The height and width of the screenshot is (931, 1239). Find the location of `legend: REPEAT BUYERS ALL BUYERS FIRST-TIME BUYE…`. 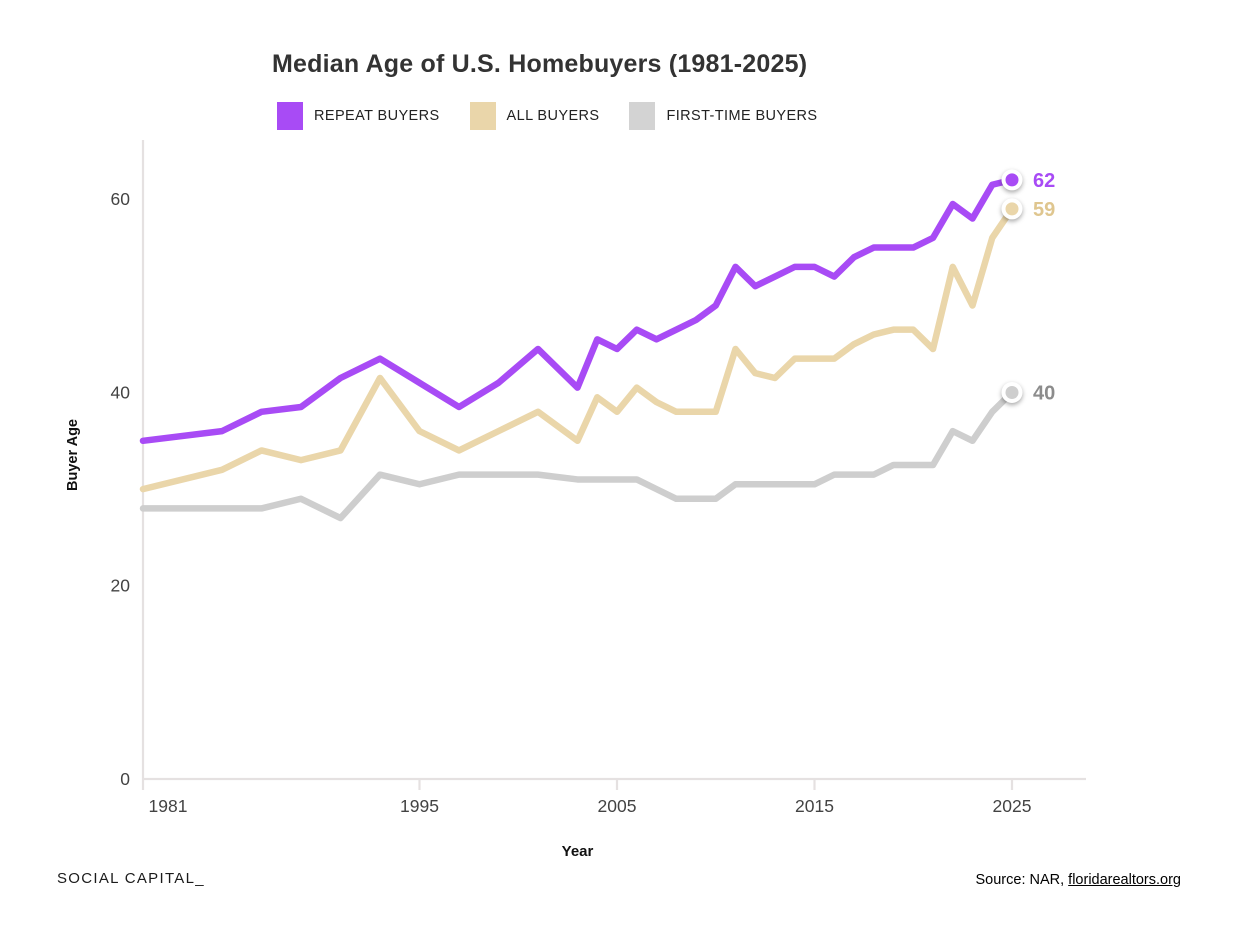

legend: REPEAT BUYERS ALL BUYERS FIRST-TIME BUYE… is located at coordinates (547, 116).